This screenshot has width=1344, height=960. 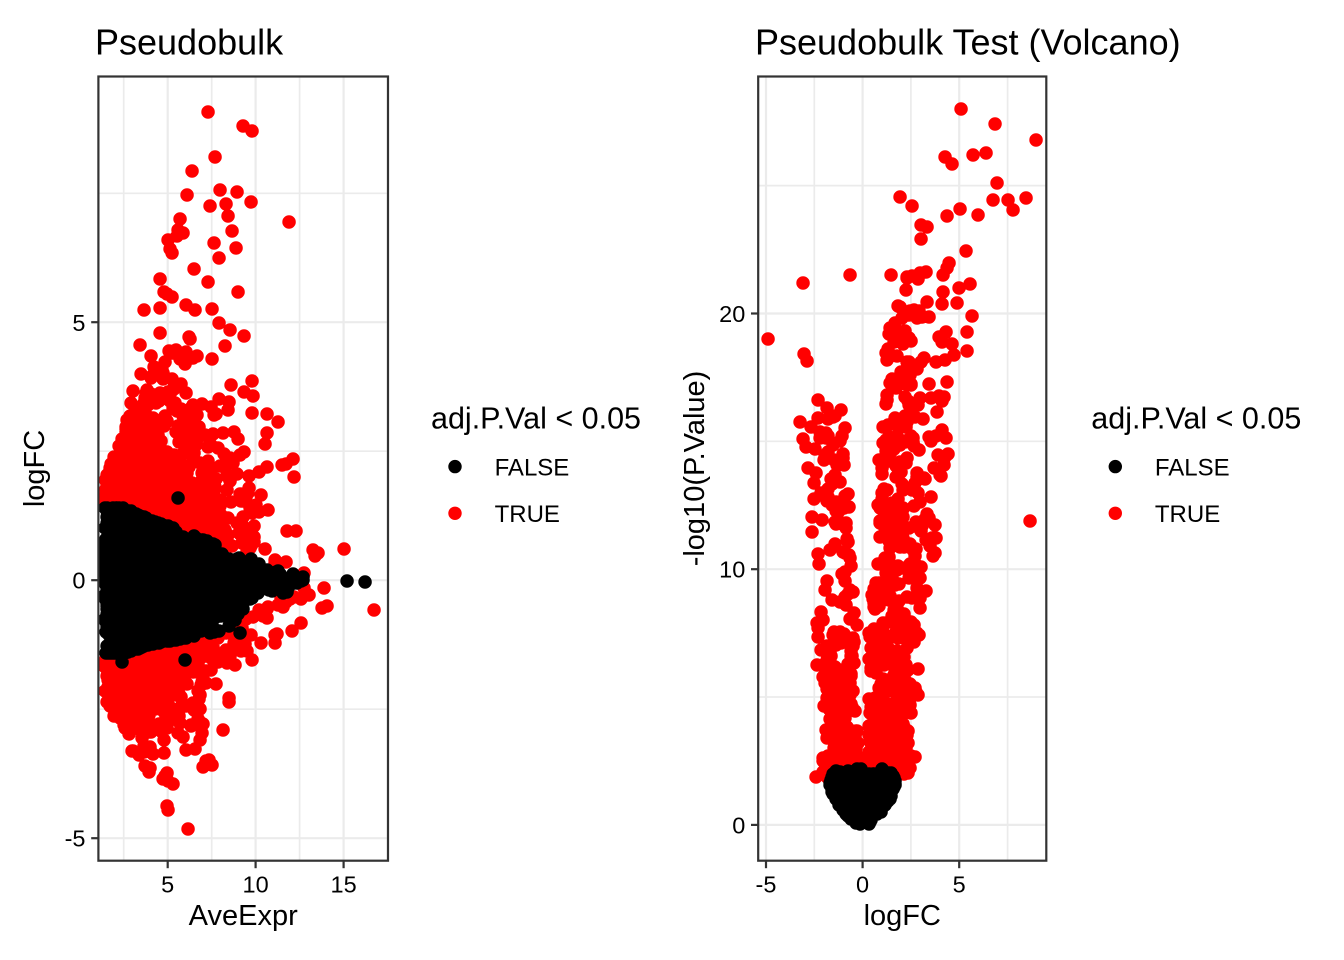 What do you see at coordinates (732, 314) in the screenshot?
I see `svg-text: 20` at bounding box center [732, 314].